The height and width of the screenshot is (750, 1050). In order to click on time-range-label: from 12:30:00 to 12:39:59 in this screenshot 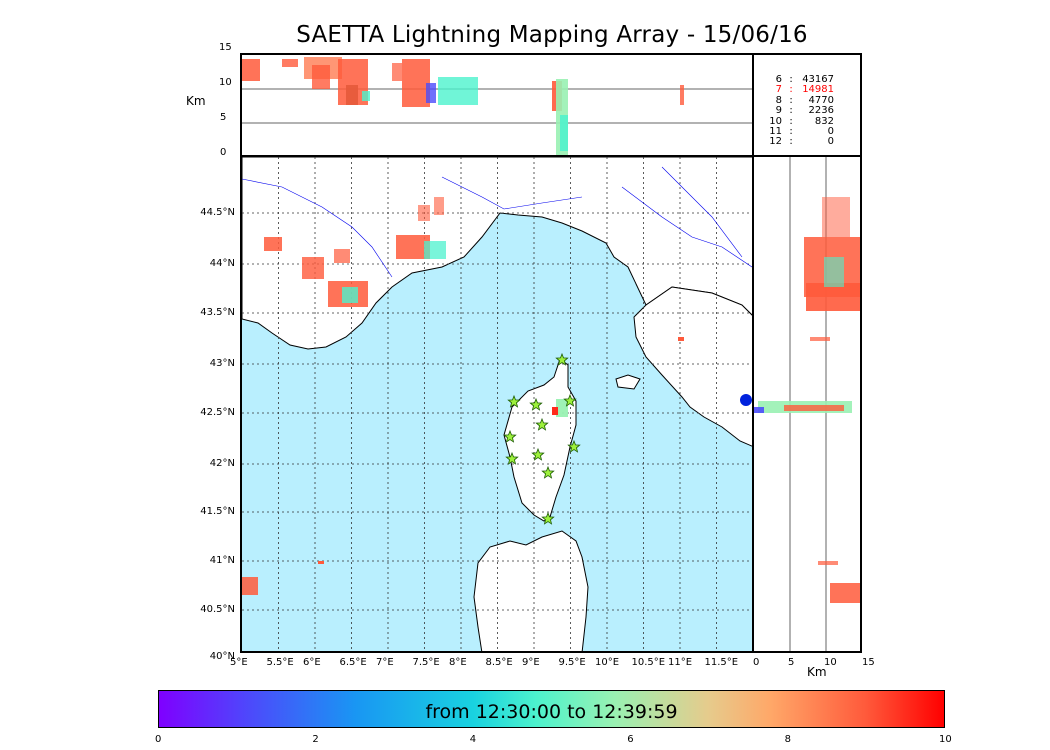, I will do `click(551, 712)`.